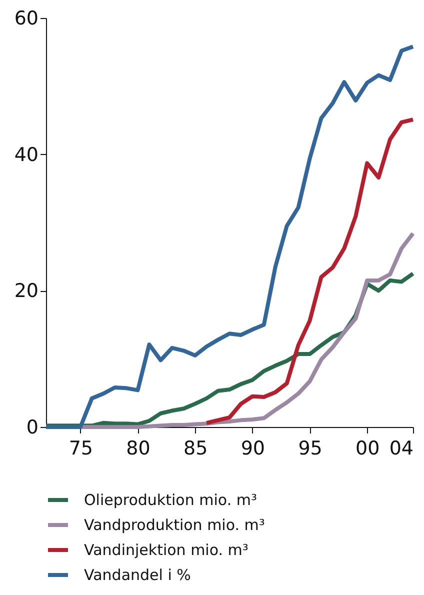 The image size is (424, 595). What do you see at coordinates (196, 449) in the screenshot?
I see `x-tick-label: 85` at bounding box center [196, 449].